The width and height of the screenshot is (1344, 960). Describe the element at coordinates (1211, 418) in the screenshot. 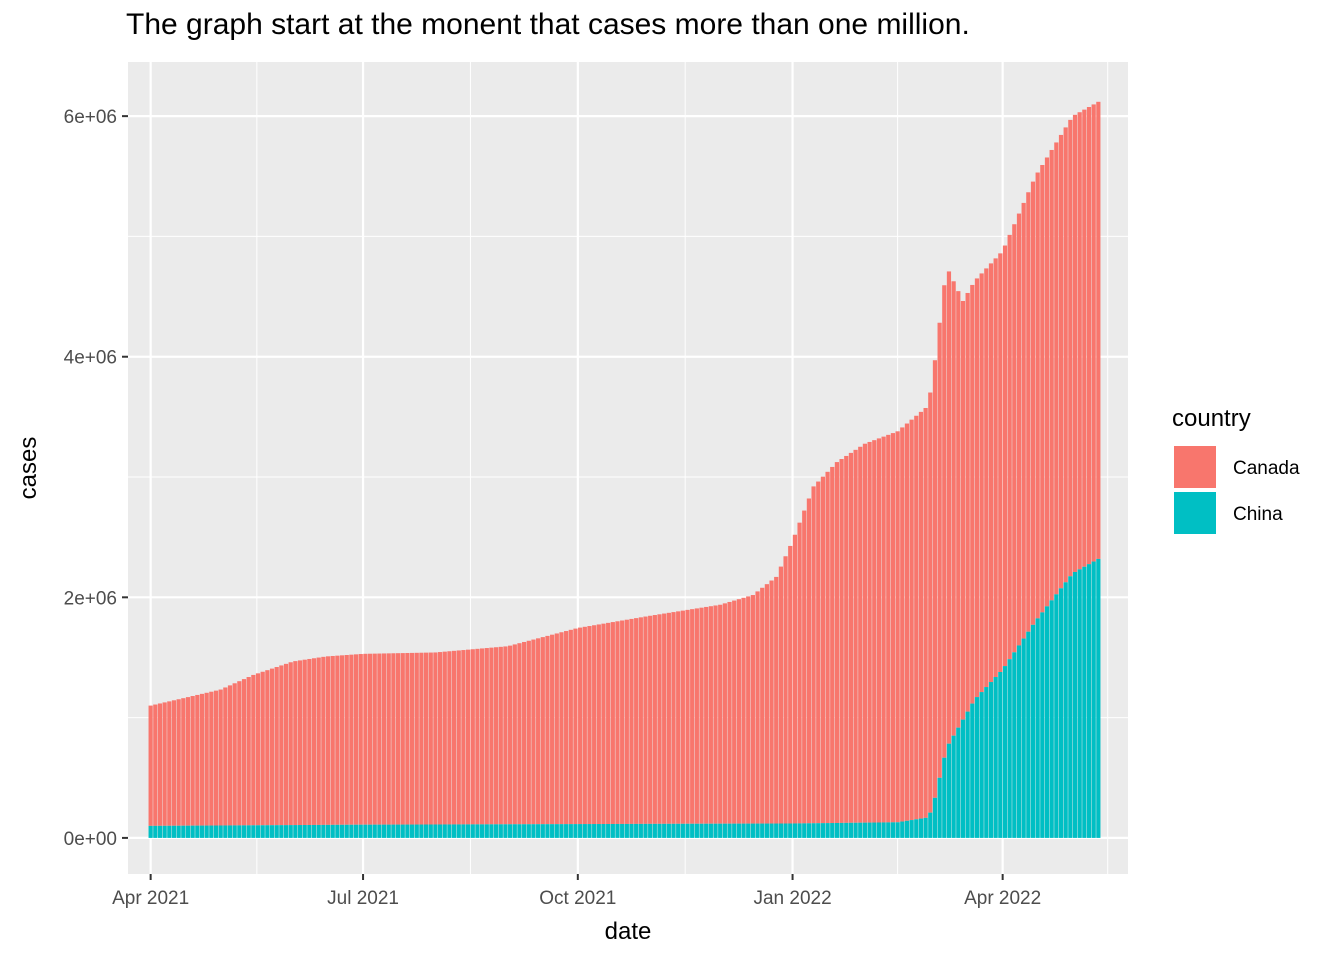

I see `legend-title: country` at that location.